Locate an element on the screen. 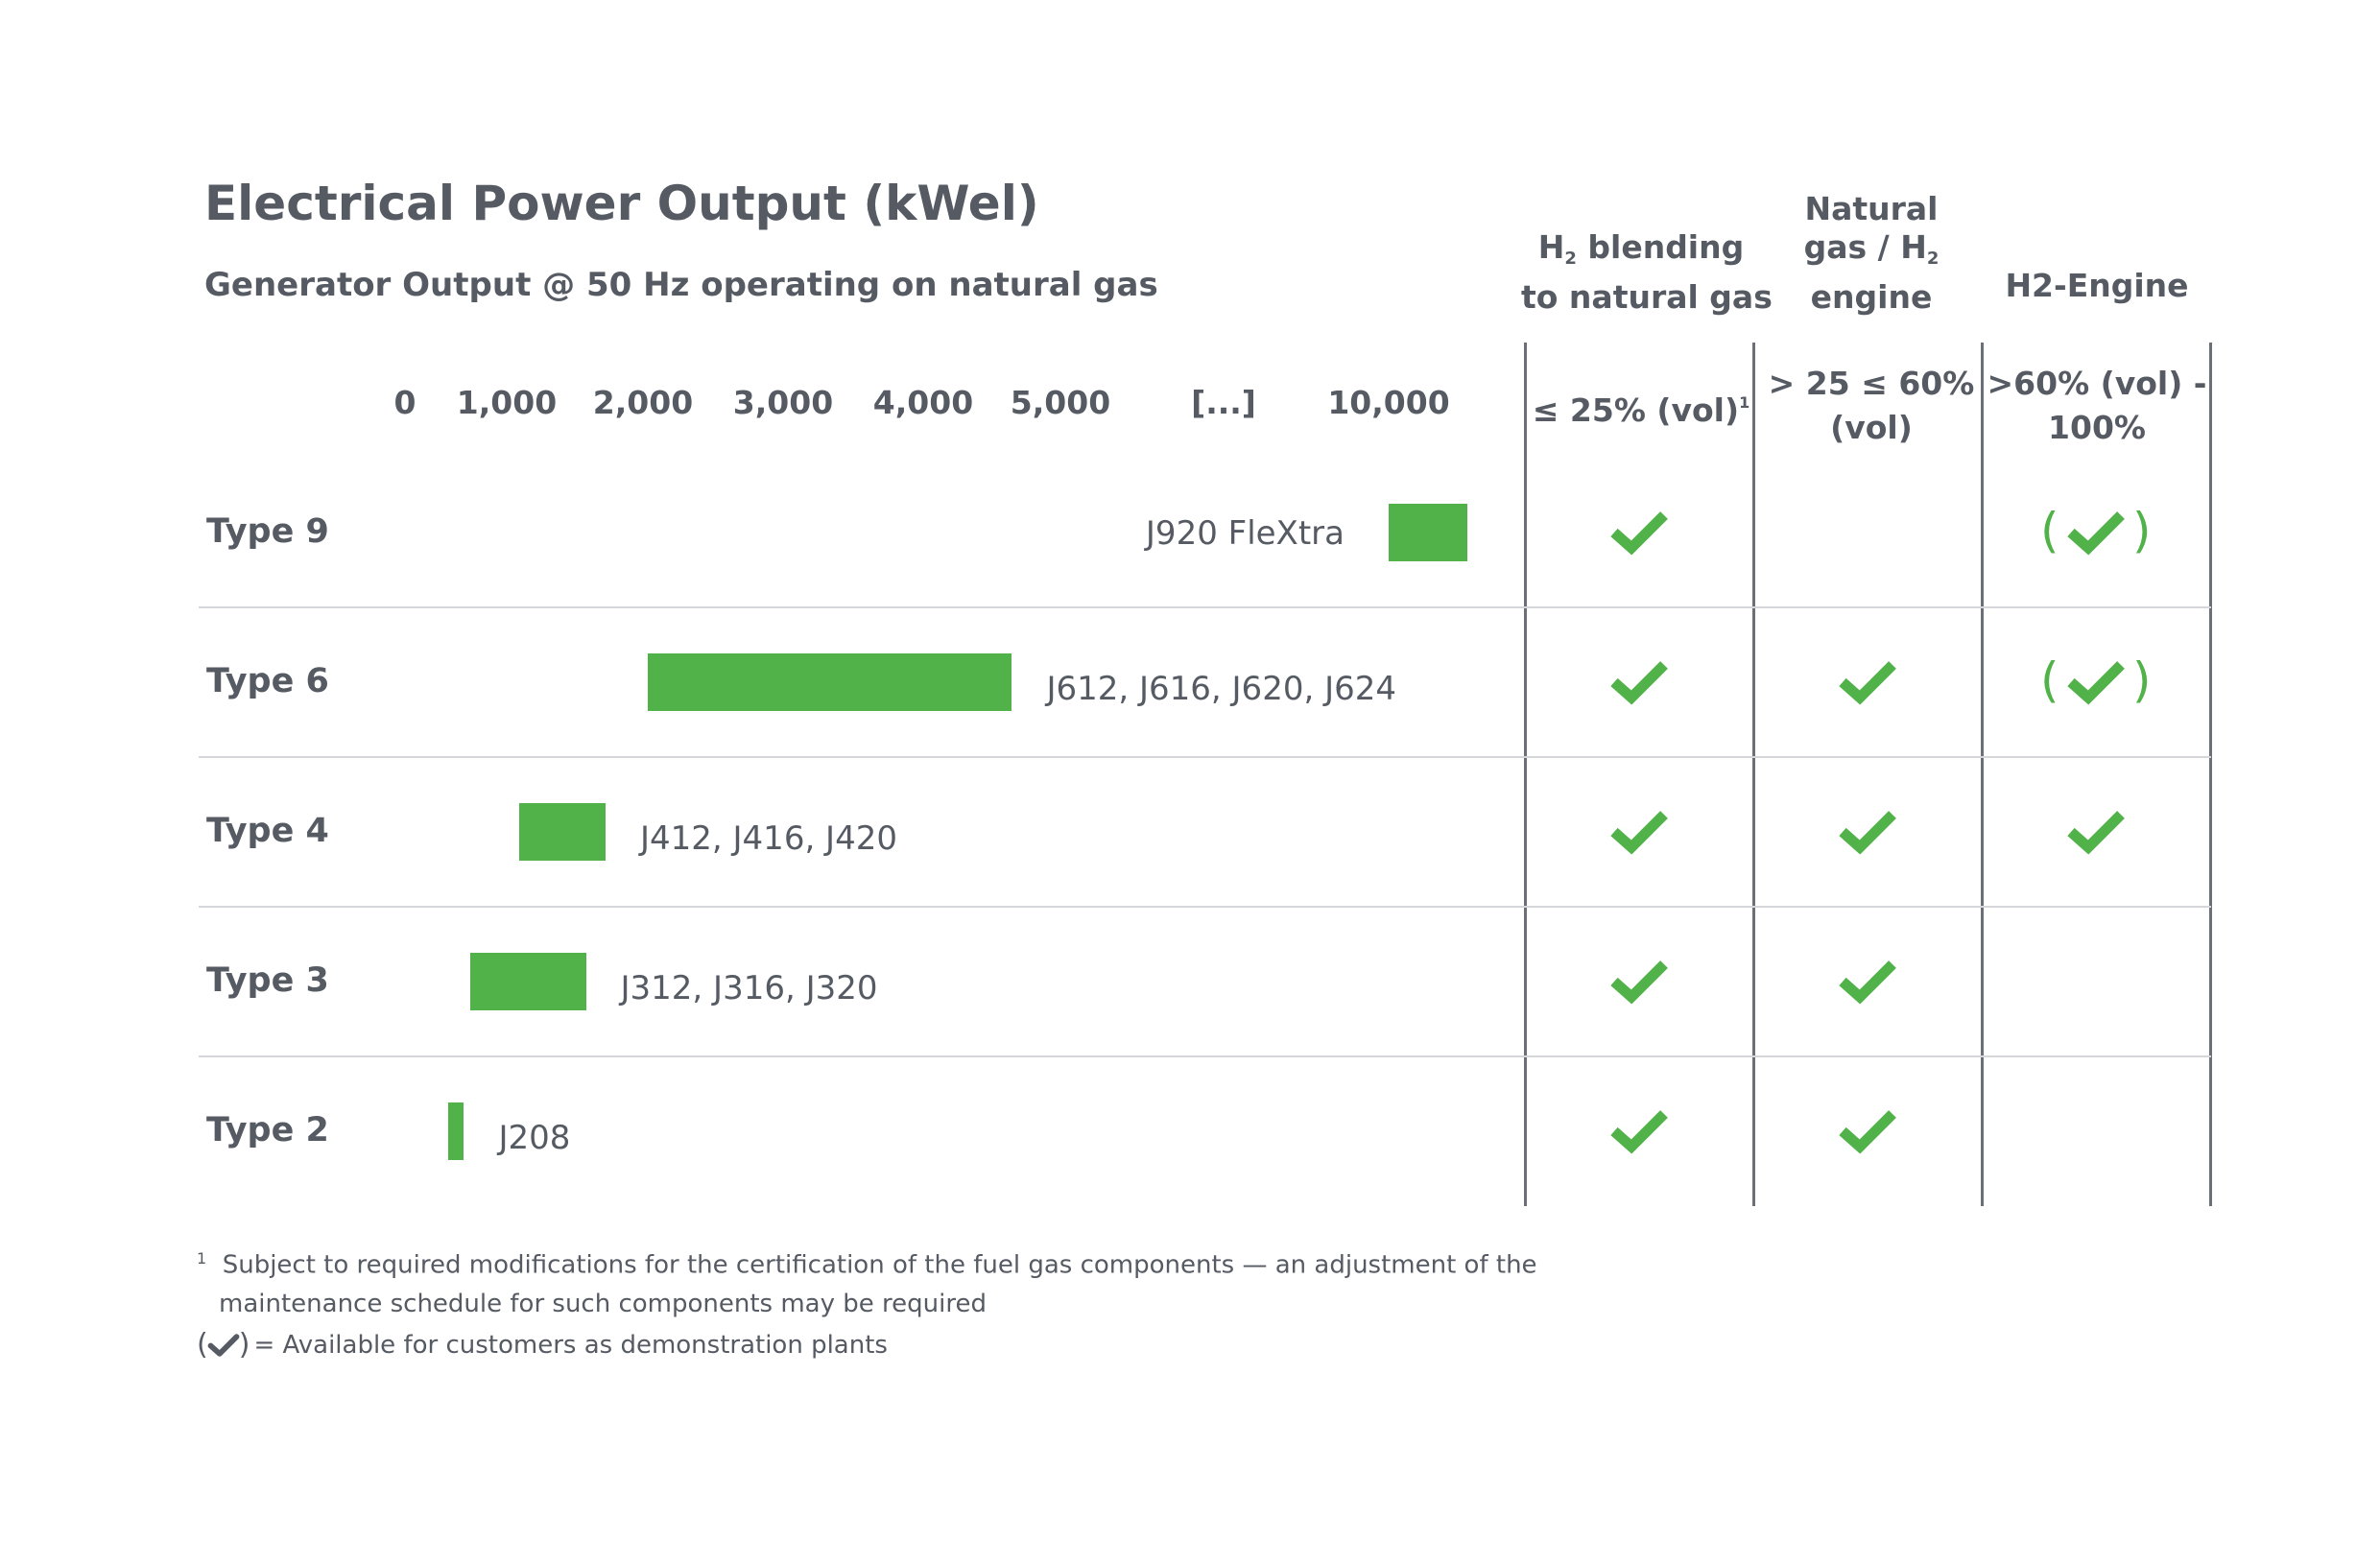 The width and height of the screenshot is (2380, 1564). x-tick-label: 2,000 is located at coordinates (643, 402).